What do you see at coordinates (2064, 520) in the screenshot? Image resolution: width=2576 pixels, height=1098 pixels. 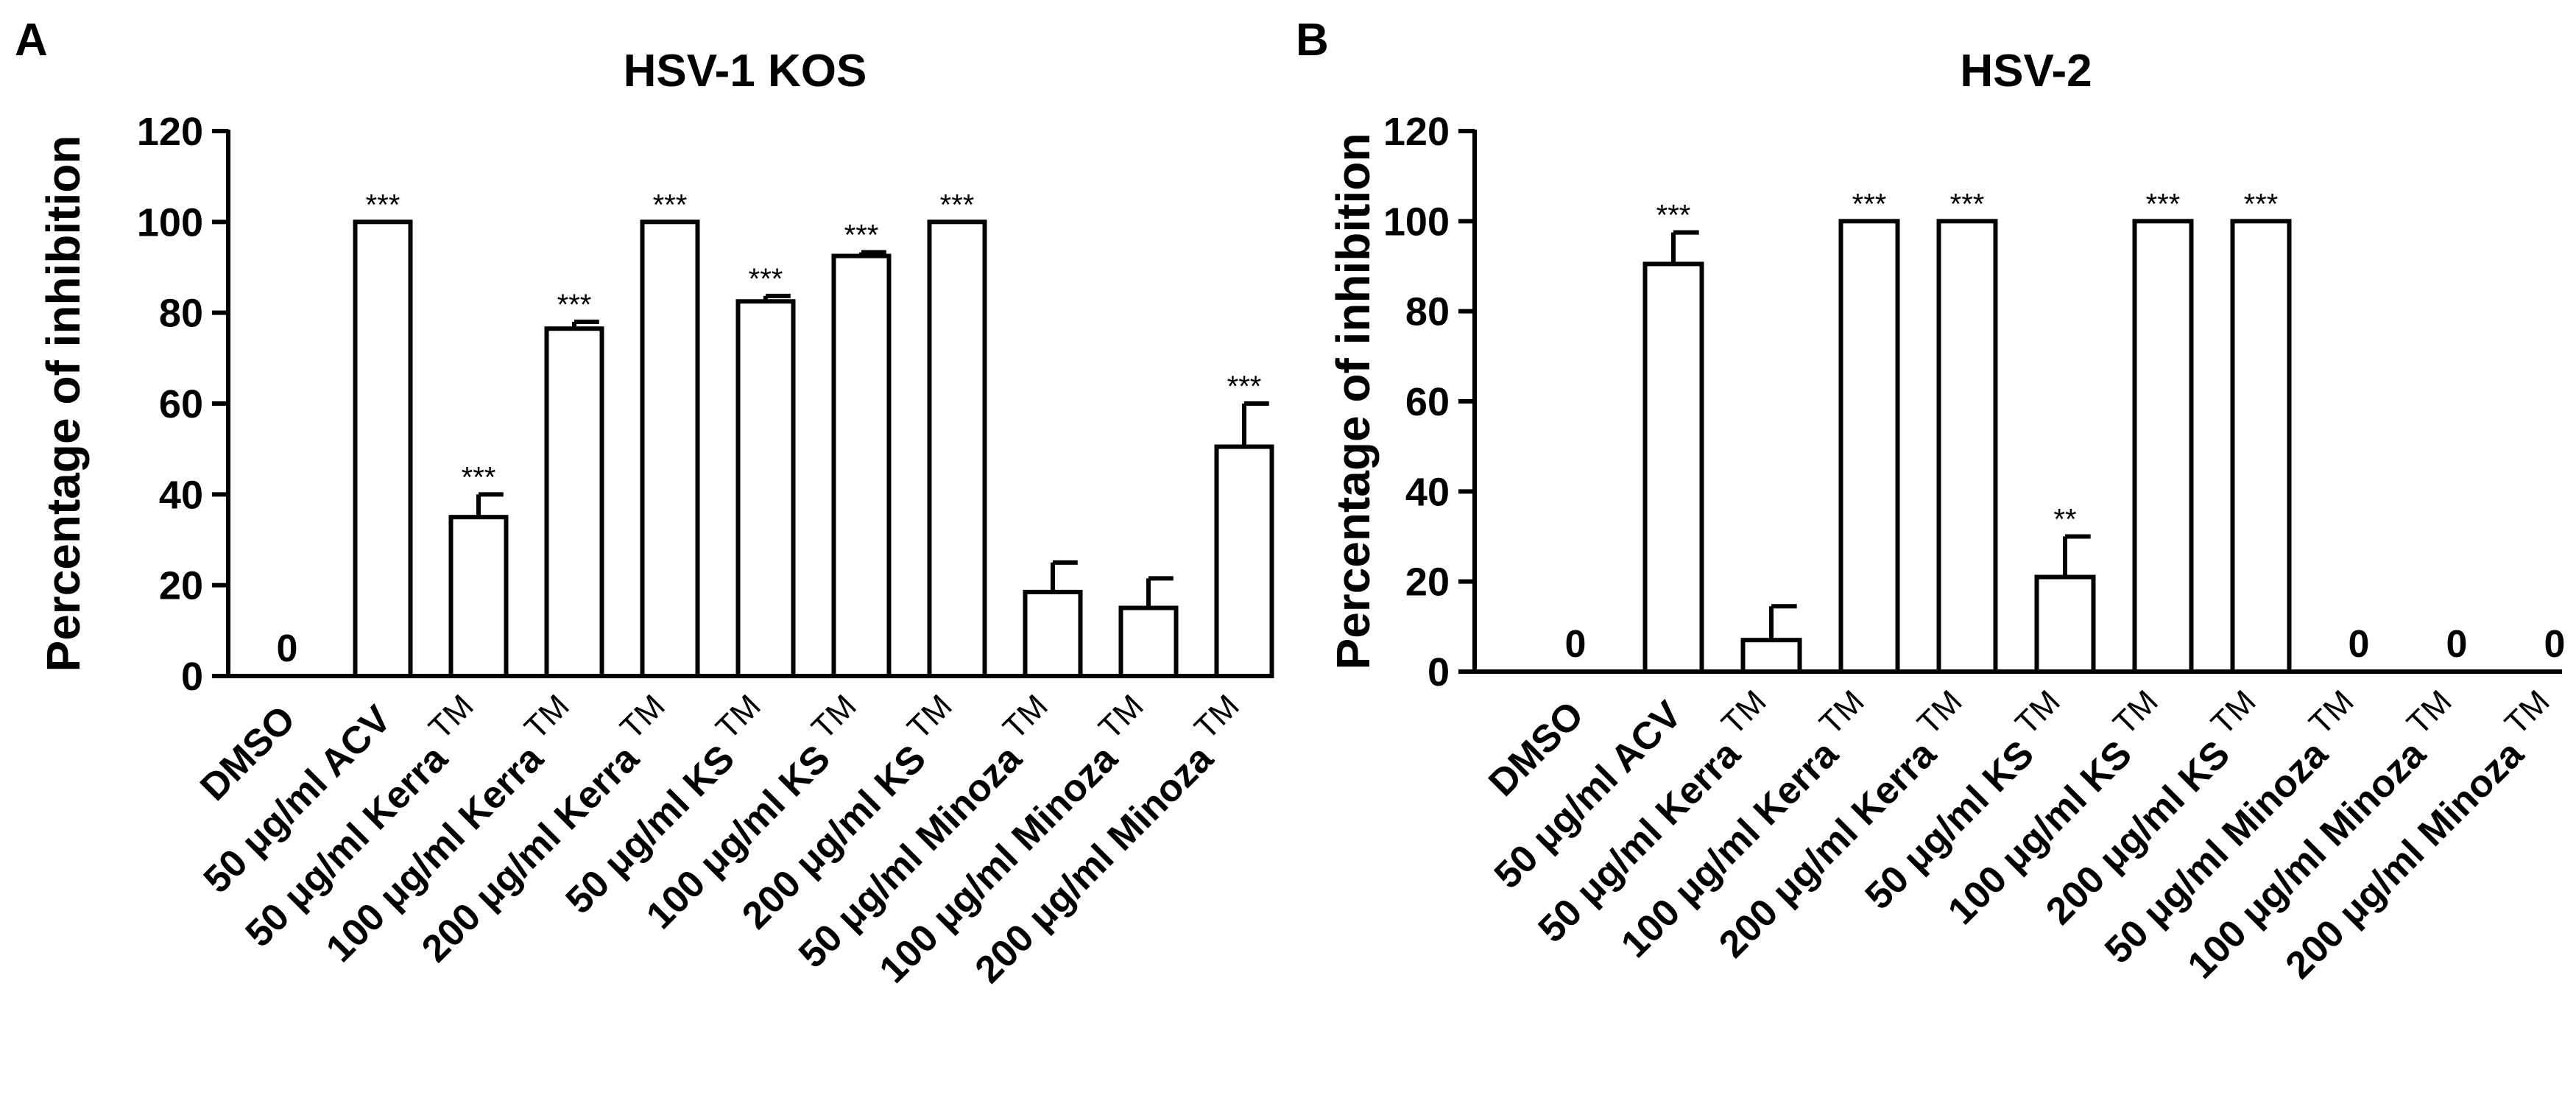 I see `significance-label: **` at bounding box center [2064, 520].